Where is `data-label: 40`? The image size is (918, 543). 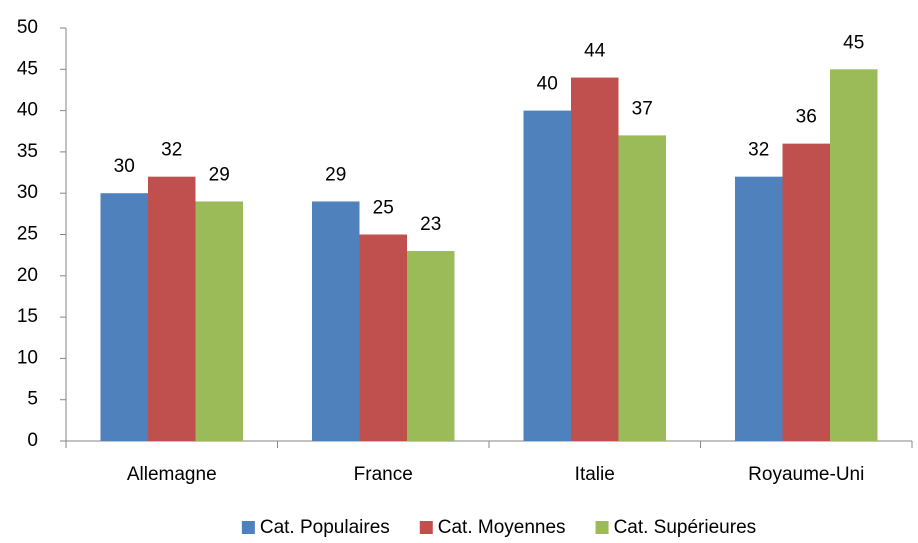 data-label: 40 is located at coordinates (547, 84).